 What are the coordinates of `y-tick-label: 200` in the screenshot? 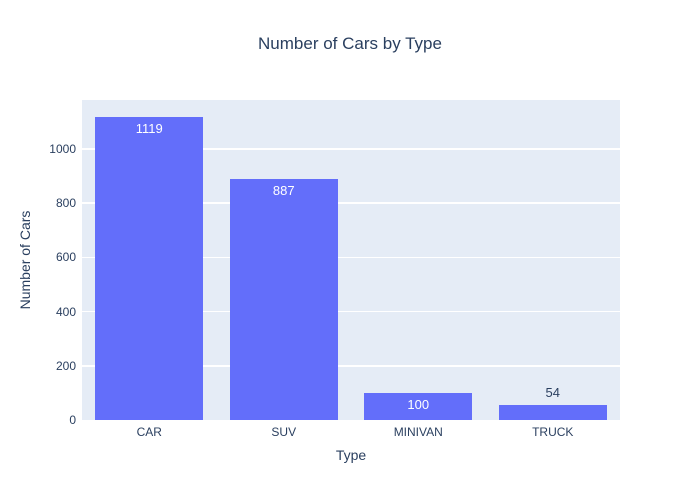 It's located at (65, 365).